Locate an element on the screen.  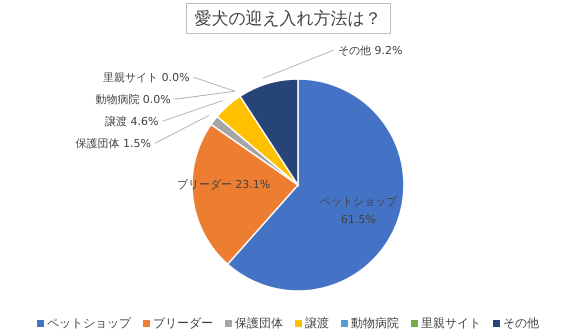
slice-label: ペットショップ is located at coordinates (359, 201).